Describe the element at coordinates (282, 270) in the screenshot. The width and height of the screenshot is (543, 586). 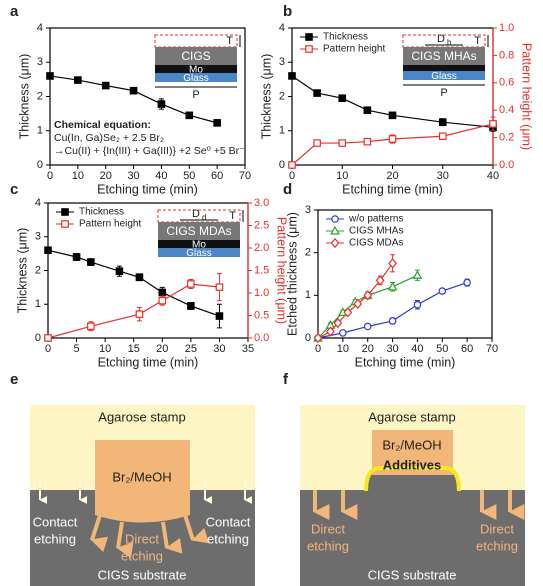
I see `y2-axis-label: Pattern height (μm)` at that location.